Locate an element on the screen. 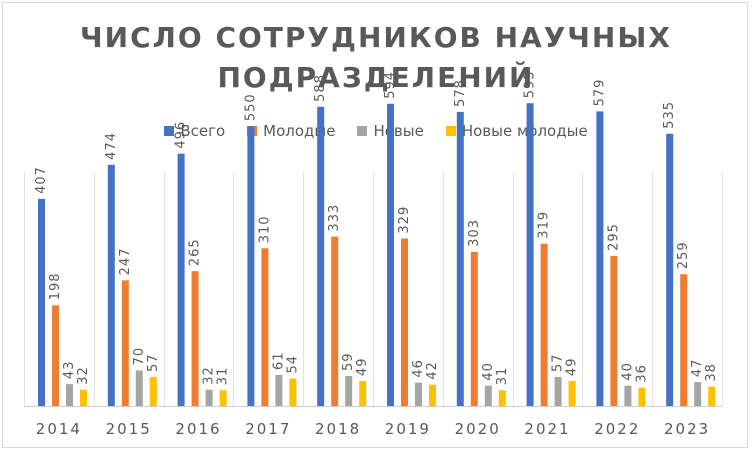 This screenshot has width=752, height=452. bar-new-young-2014 is located at coordinates (83, 397).